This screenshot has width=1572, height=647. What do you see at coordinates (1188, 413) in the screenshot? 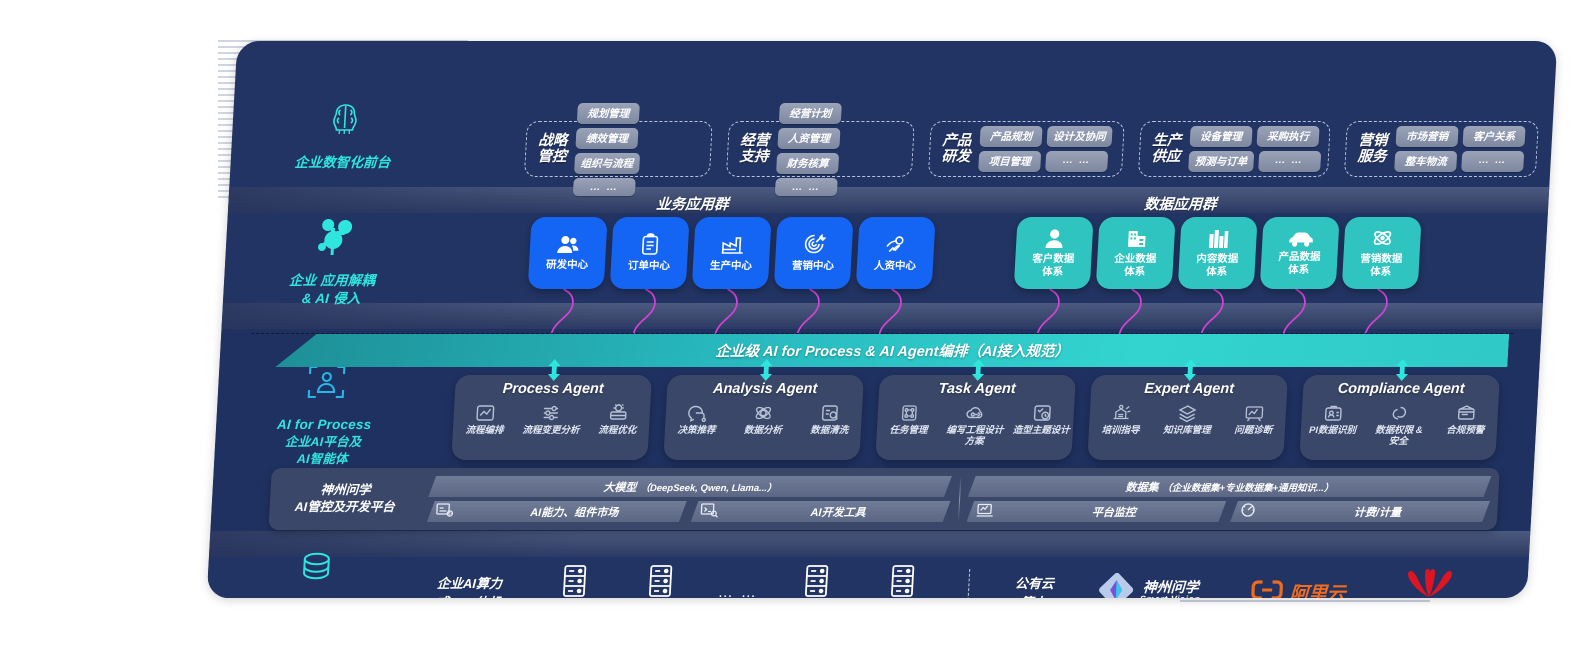
I see `layers-icon` at bounding box center [1188, 413].